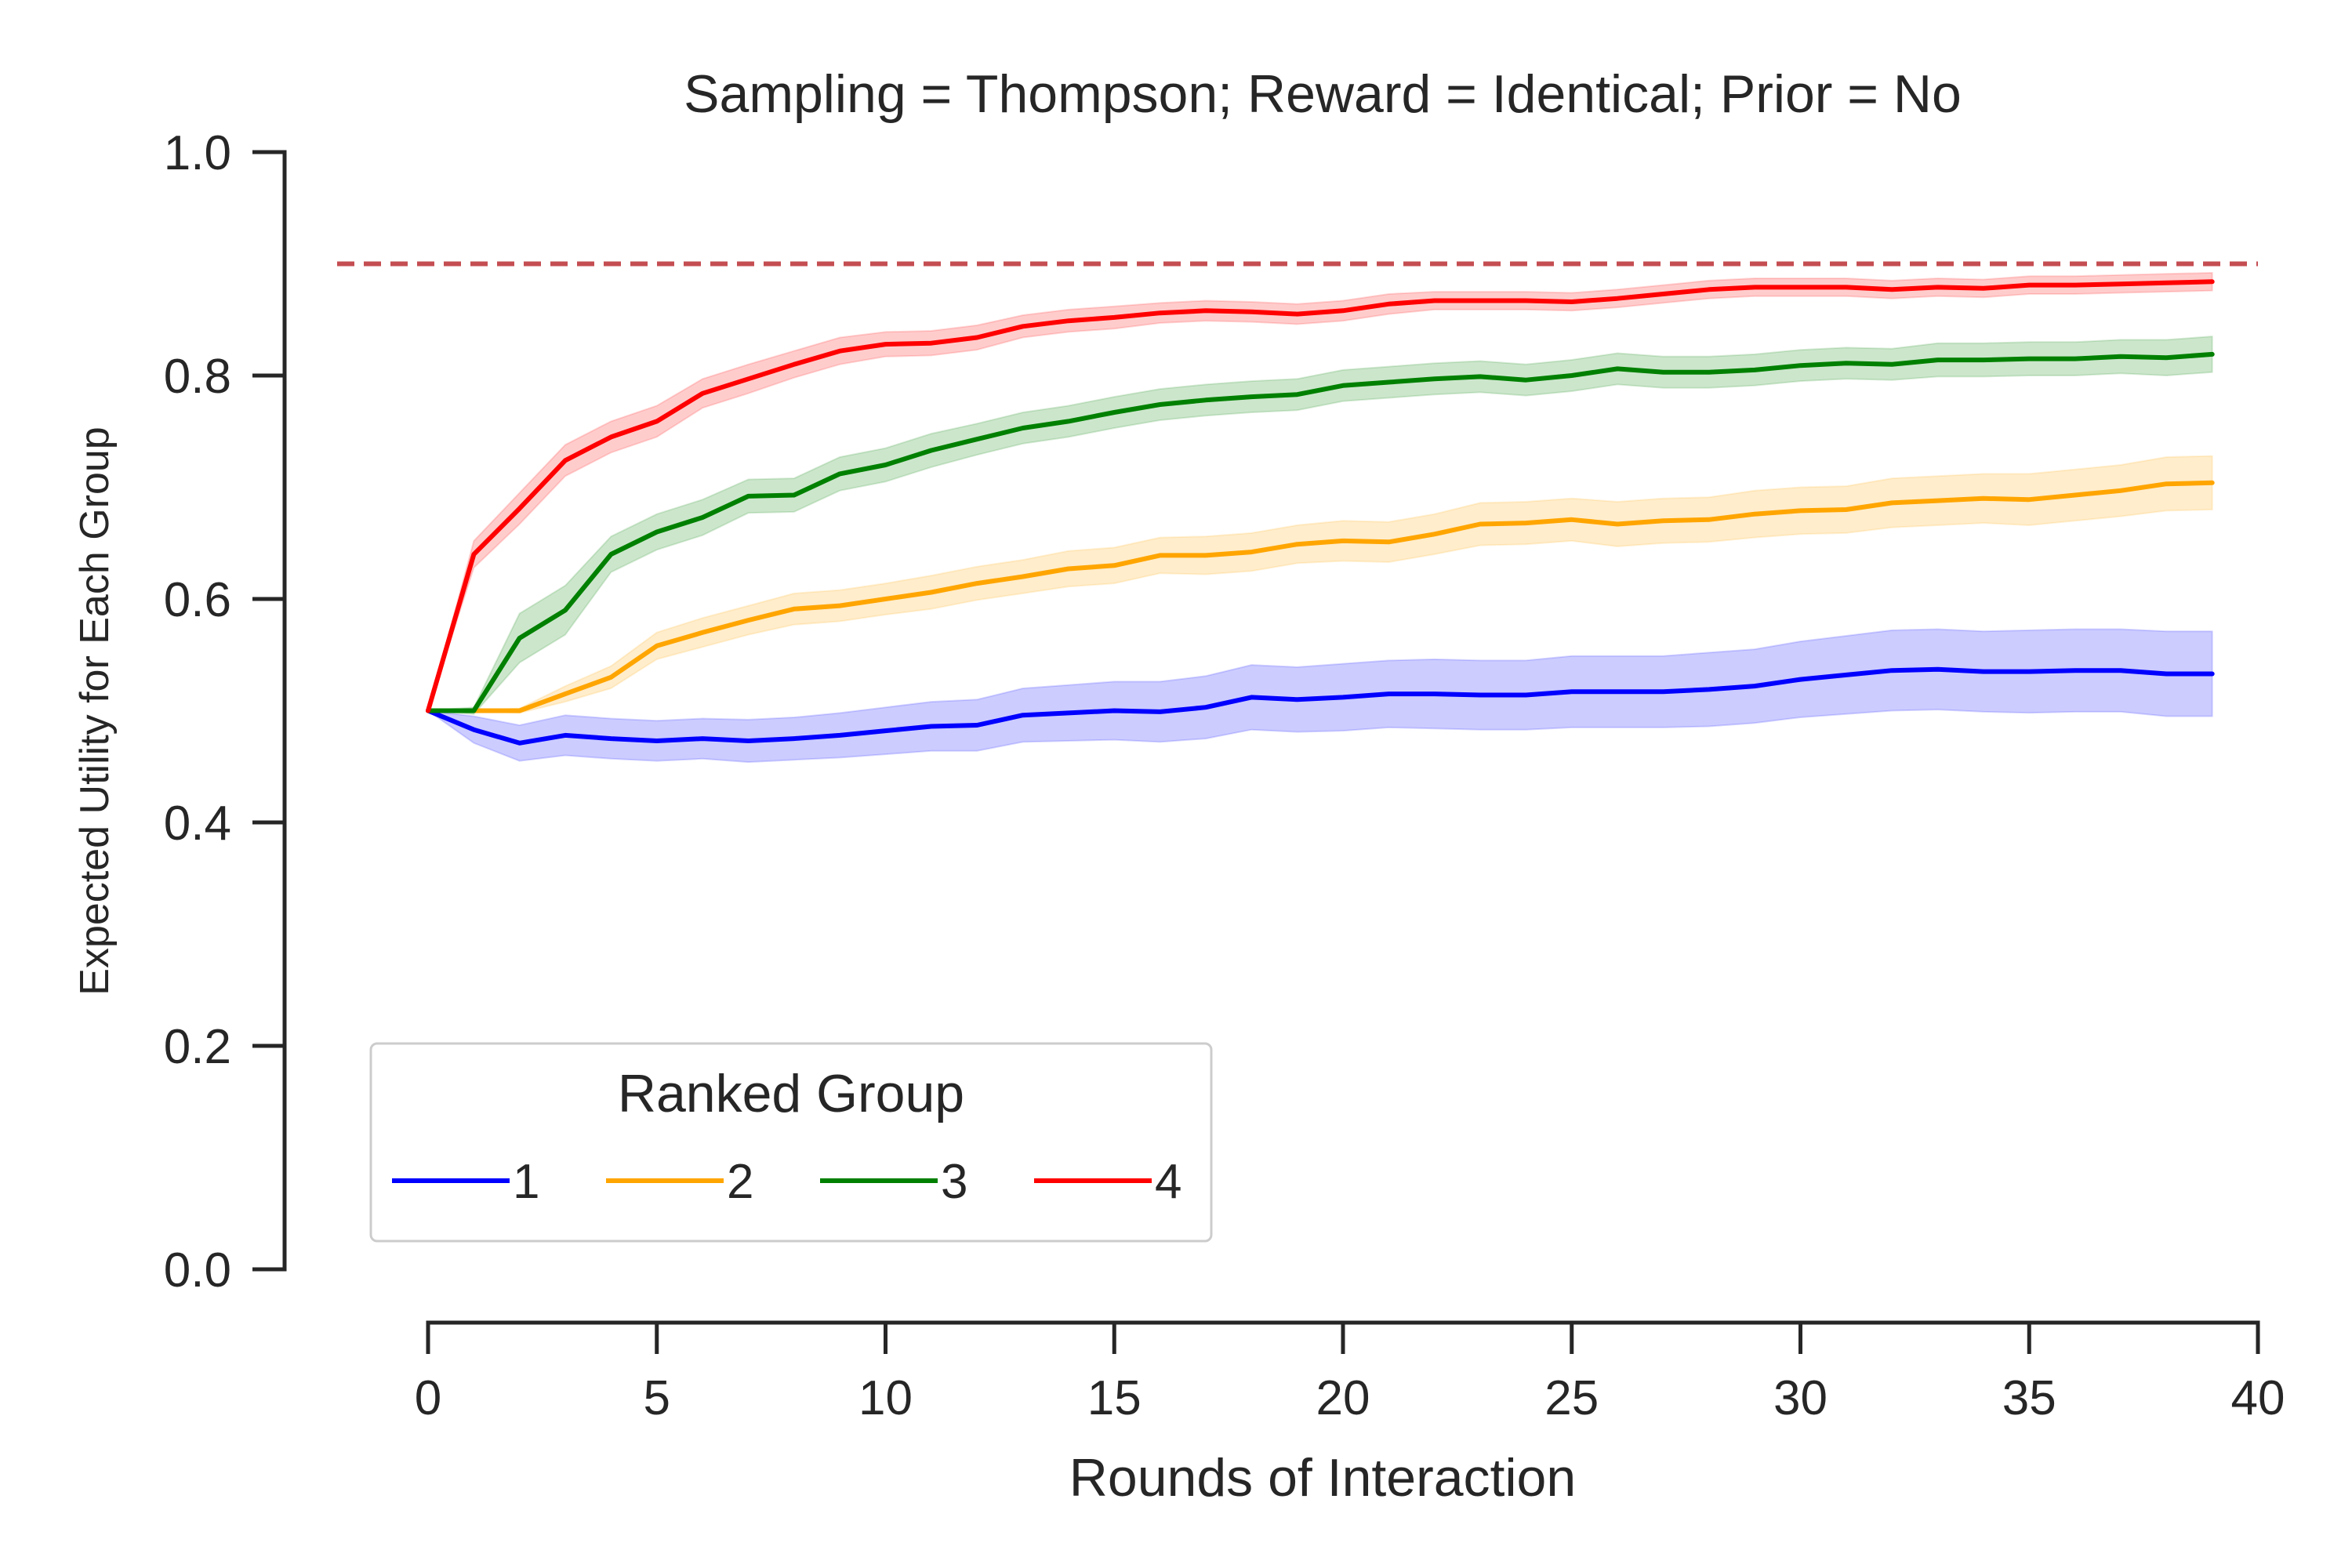 Image resolution: width=2352 pixels, height=1568 pixels. What do you see at coordinates (1343, 1398) in the screenshot?
I see `x-tick-label: 20` at bounding box center [1343, 1398].